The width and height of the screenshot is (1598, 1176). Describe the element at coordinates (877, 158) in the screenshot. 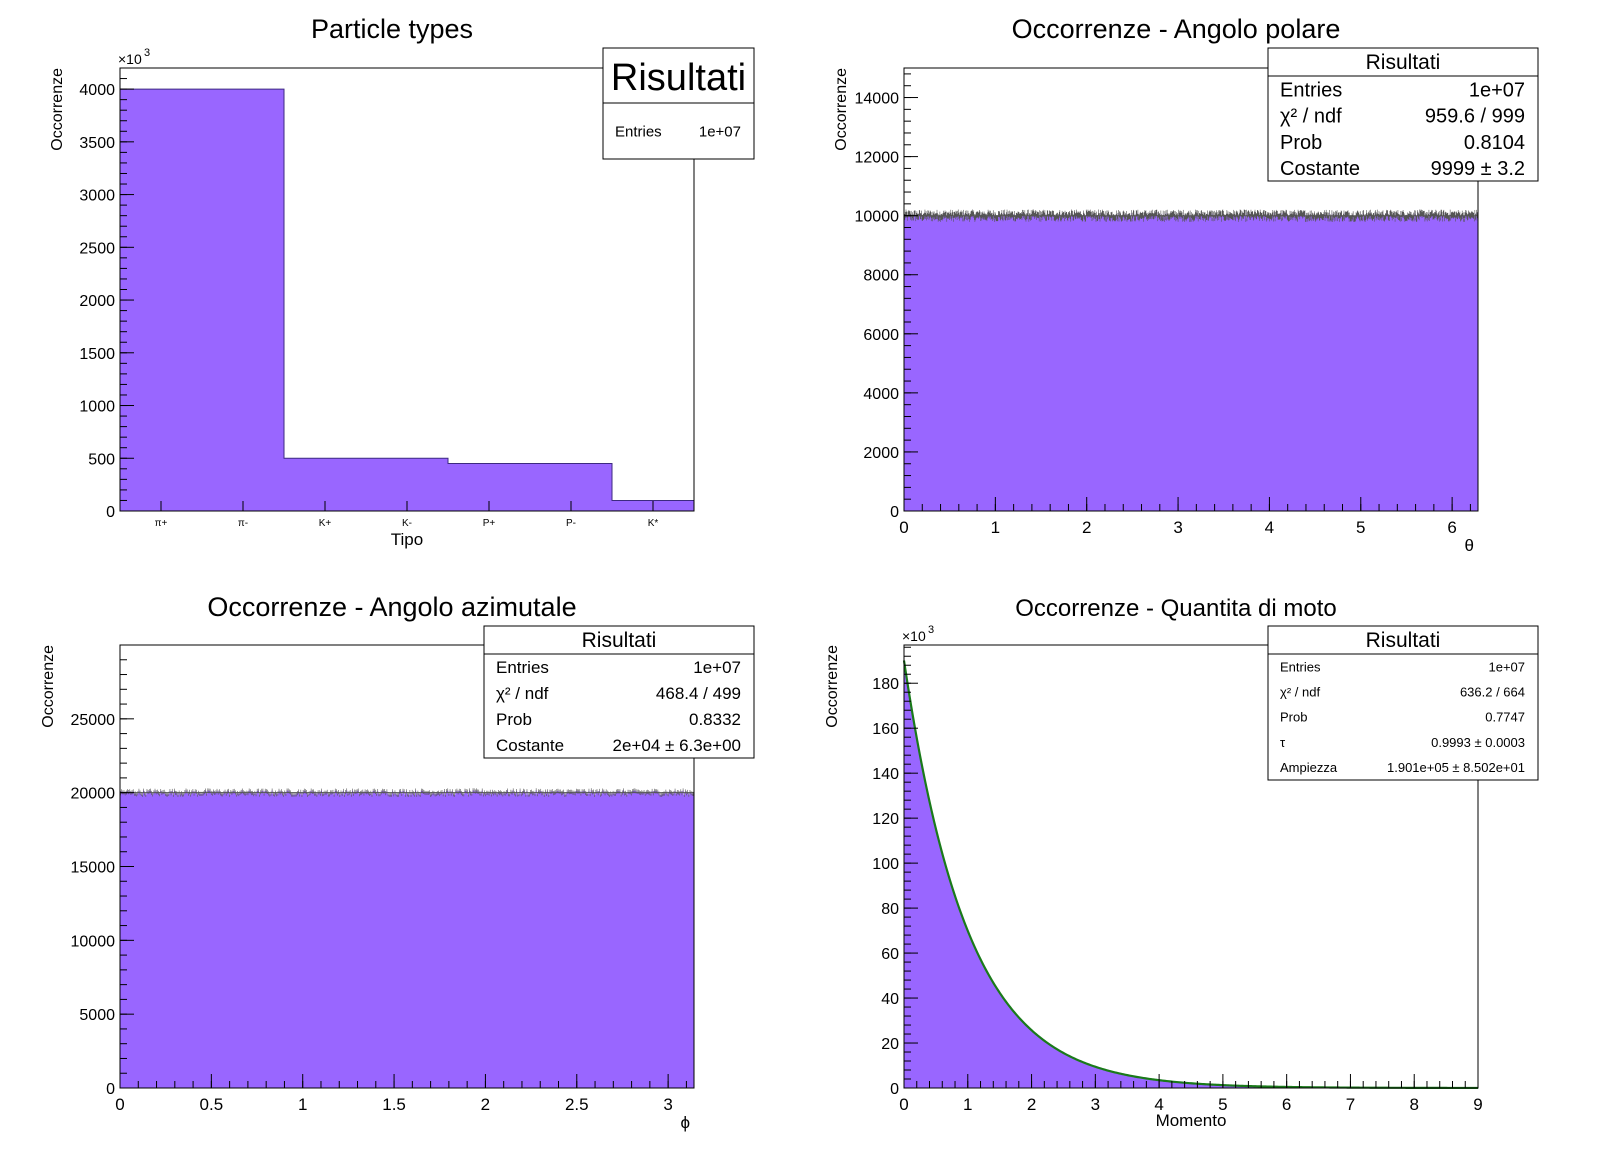

I see `y-tick-label: 12000` at that location.